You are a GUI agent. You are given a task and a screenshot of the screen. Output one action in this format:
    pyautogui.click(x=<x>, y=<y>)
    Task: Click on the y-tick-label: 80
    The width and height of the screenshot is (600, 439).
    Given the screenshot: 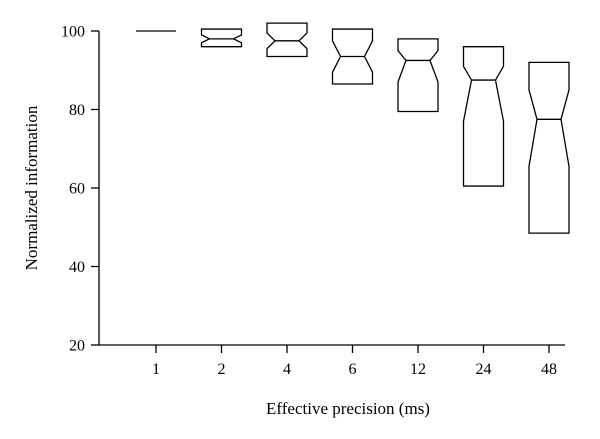 What is the action you would take?
    pyautogui.click(x=77, y=110)
    